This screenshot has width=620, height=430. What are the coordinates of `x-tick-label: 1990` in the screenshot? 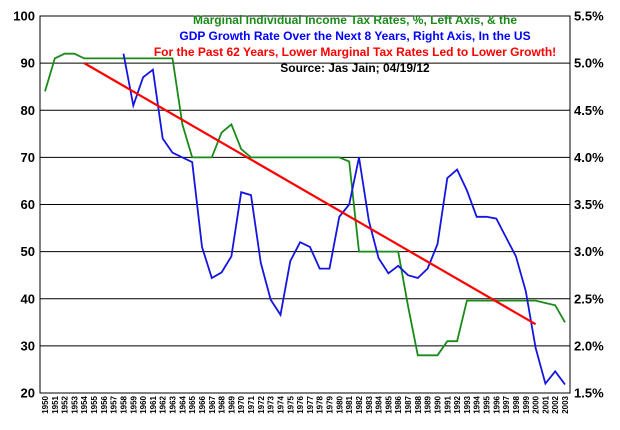 It's located at (437, 404).